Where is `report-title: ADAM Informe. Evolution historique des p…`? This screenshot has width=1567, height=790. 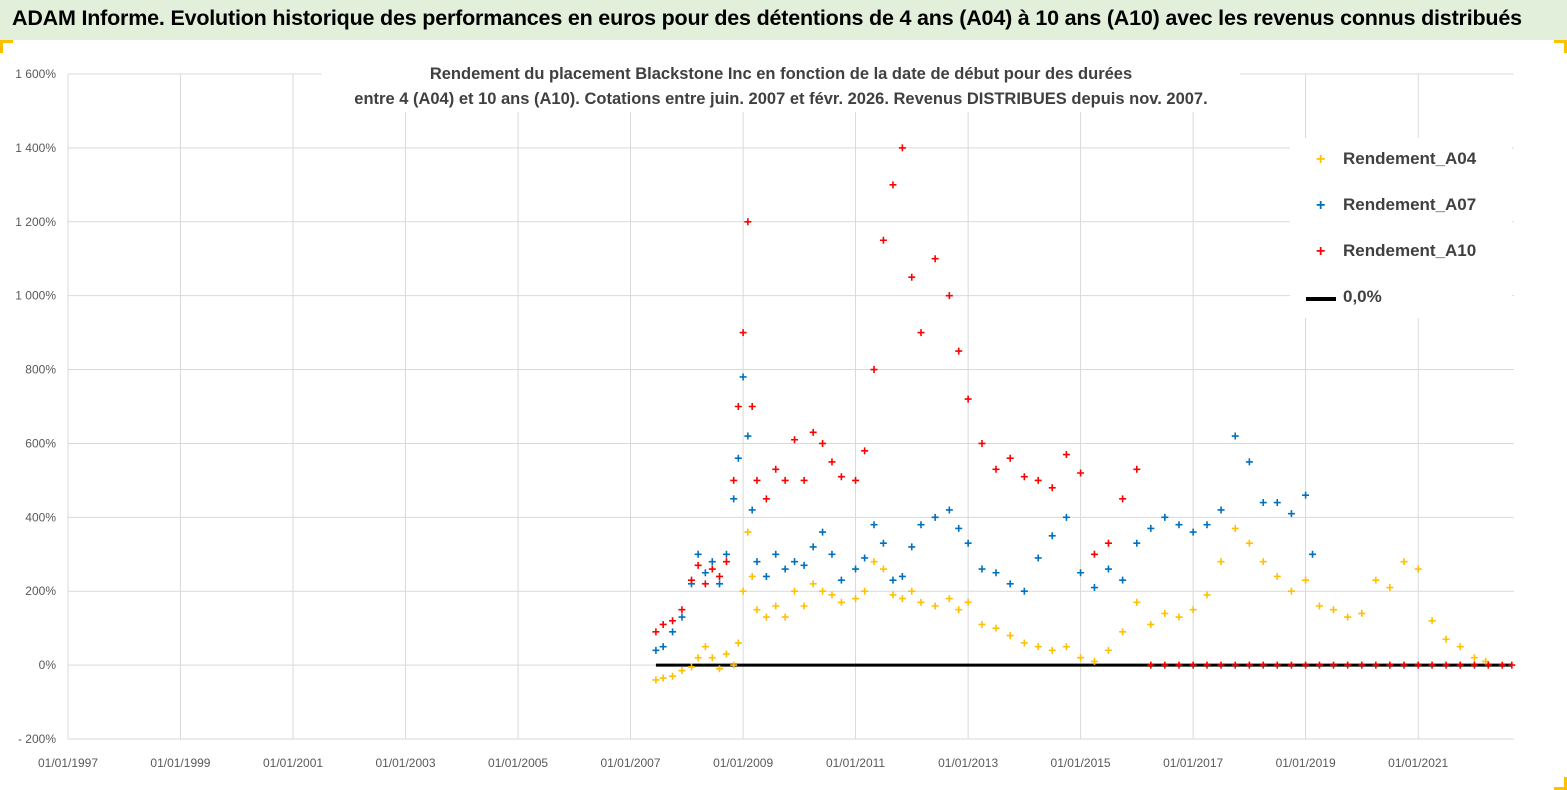
report-title: ADAM Informe. Evolution historique des p… is located at coordinates (767, 18).